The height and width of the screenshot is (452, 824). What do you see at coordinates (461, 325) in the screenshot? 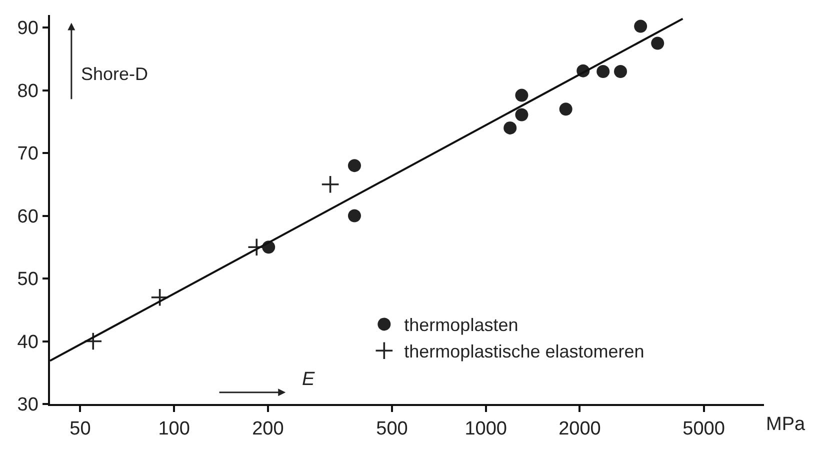
I see `legend-label: thermoplasten` at bounding box center [461, 325].